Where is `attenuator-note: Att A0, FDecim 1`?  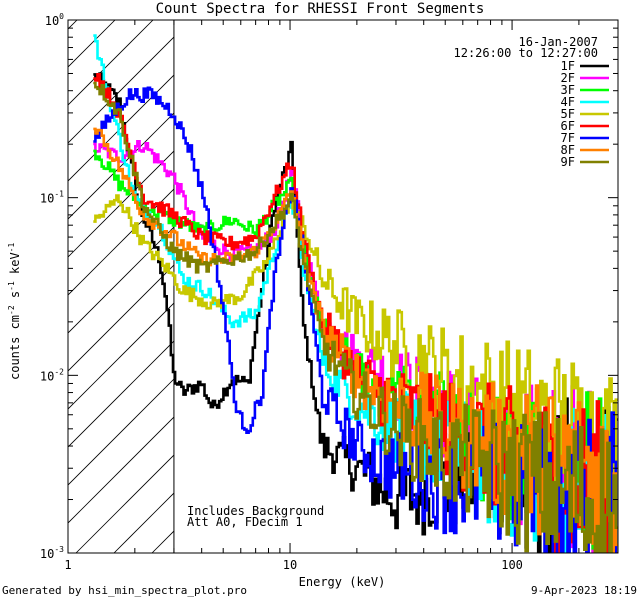
attenuator-note: Att A0, FDecim 1 is located at coordinates (245, 522).